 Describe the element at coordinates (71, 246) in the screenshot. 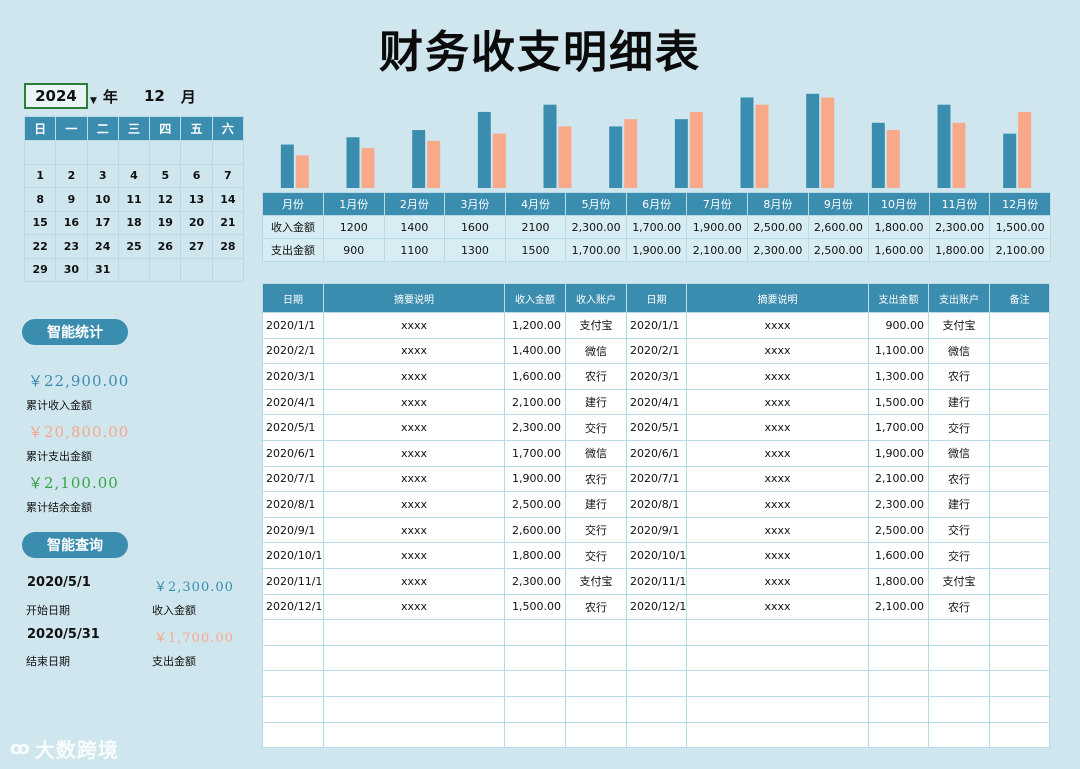

I see `calendar-day: 23` at that location.